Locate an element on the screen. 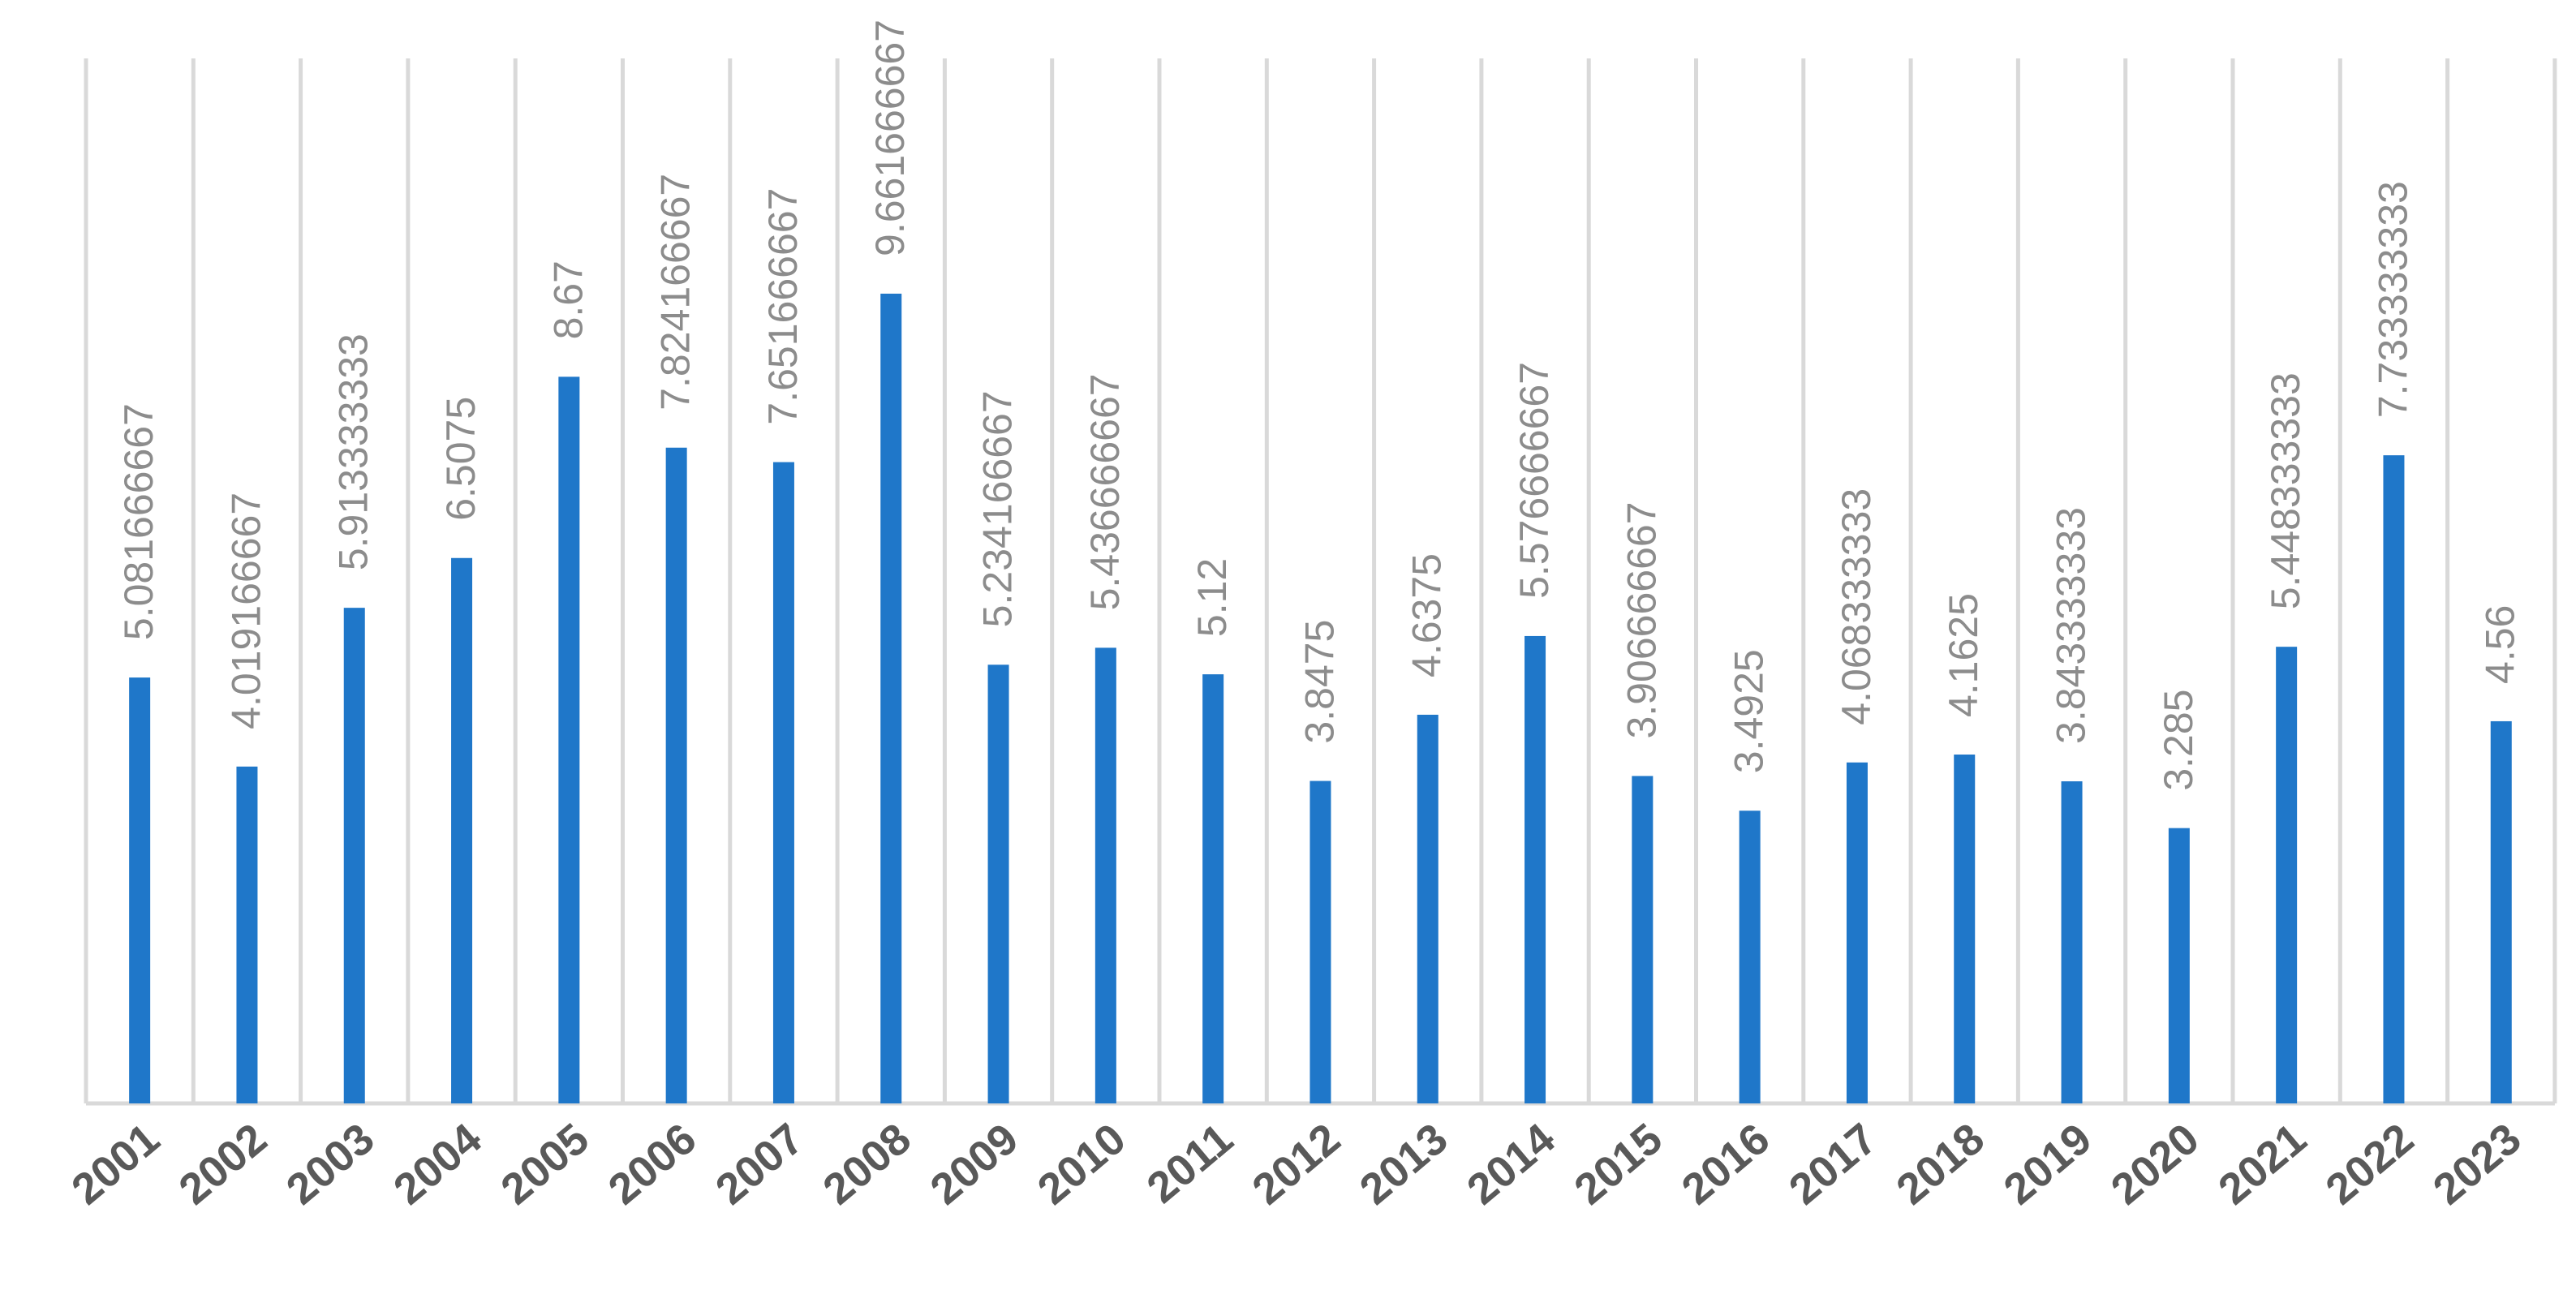 Image resolution: width=2576 pixels, height=1303 pixels. data-label-2019: 3.843333333 is located at coordinates (2071, 626).